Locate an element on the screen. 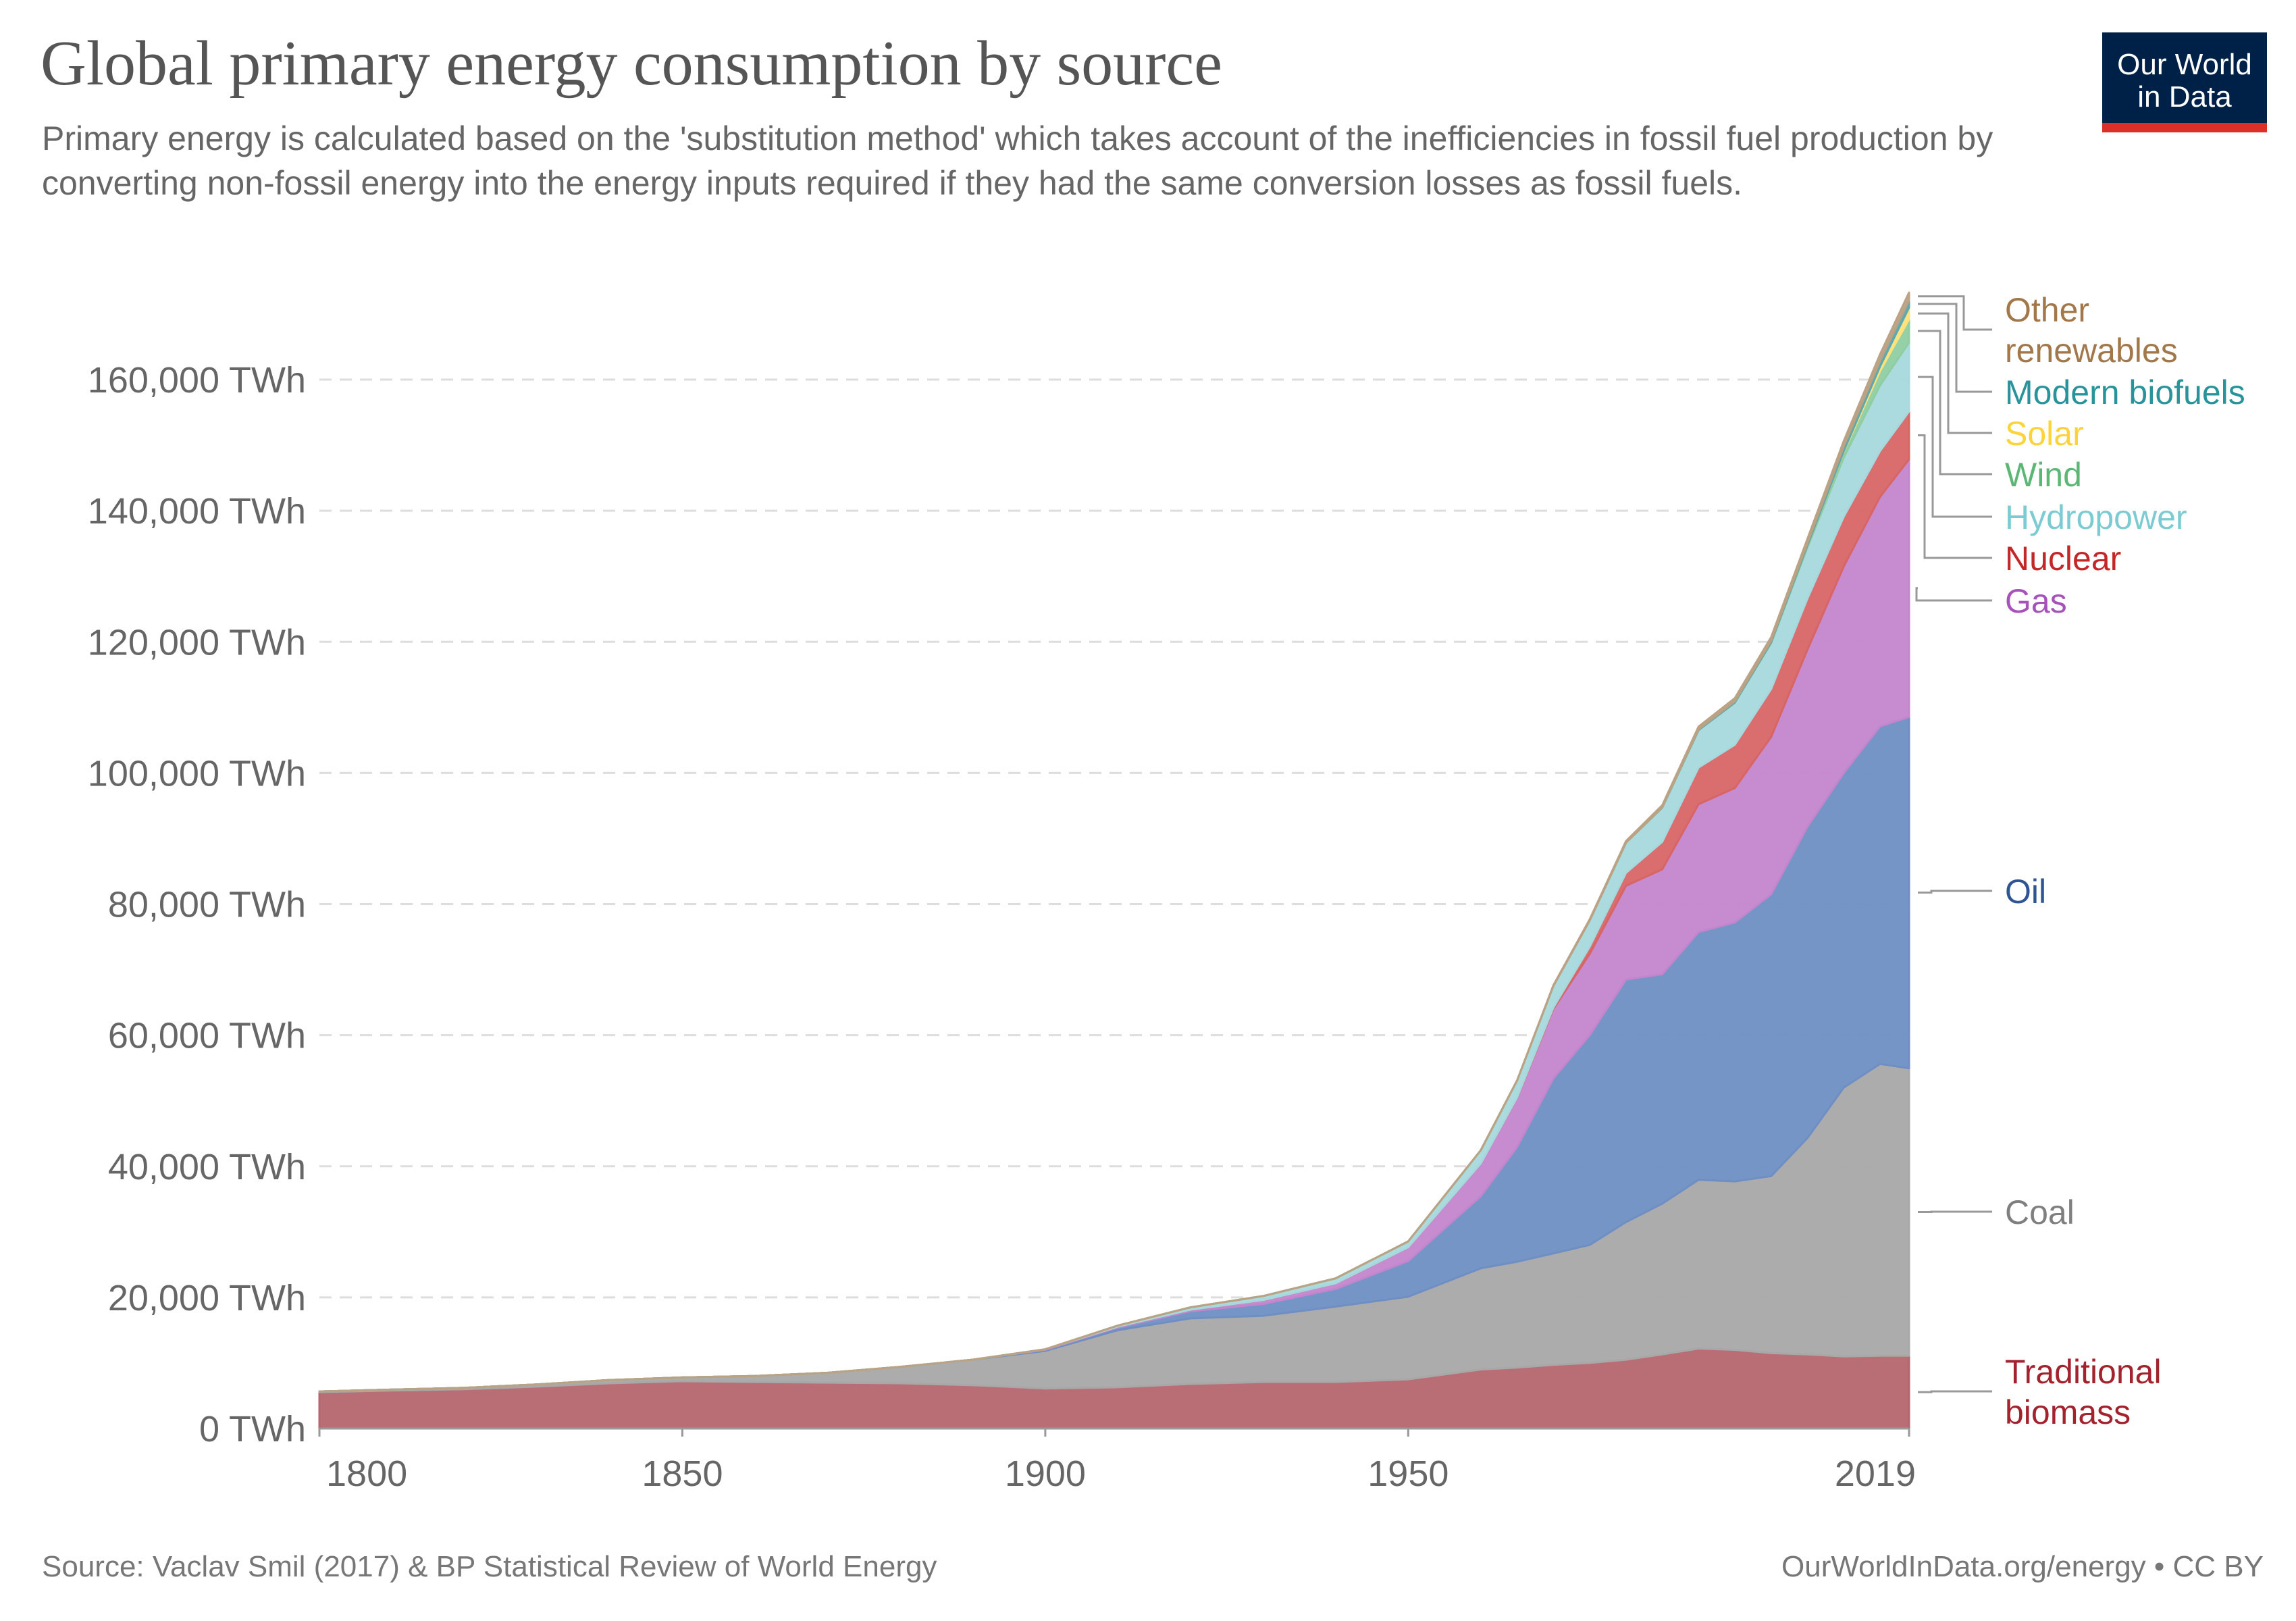 This screenshot has height=1621, width=2296. logo-line-2: in Data is located at coordinates (2184, 96).